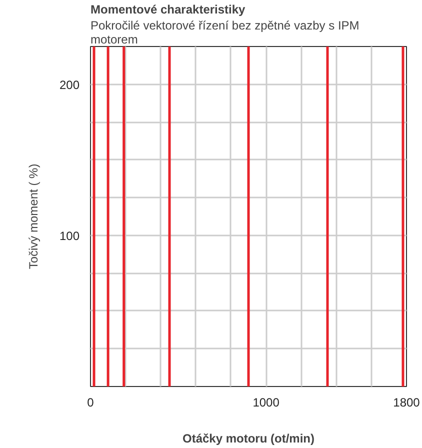 This screenshot has height=448, width=422. Describe the element at coordinates (248, 439) in the screenshot. I see `x-axis-title: Otáčky motoru (ot/min)` at that location.